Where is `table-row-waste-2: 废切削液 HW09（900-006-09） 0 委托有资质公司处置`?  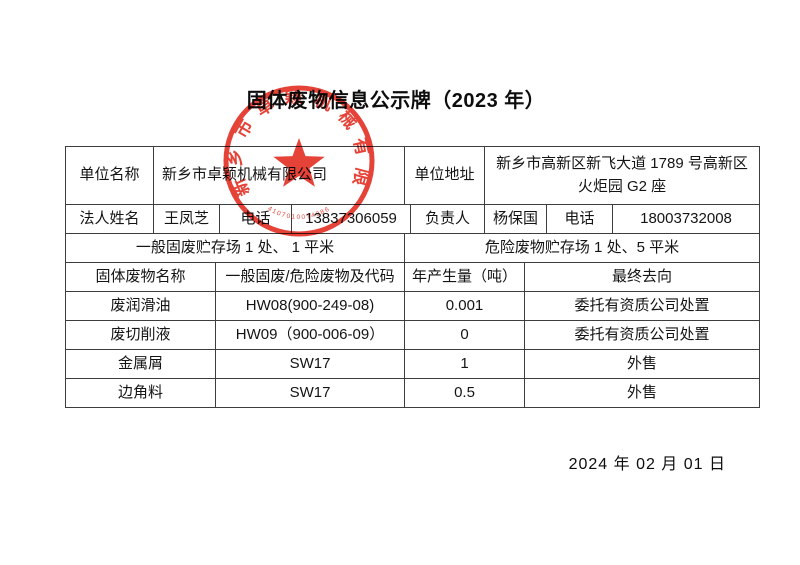 table-row-waste-2: 废切削液 HW09（900-006-09） 0 委托有资质公司处置 is located at coordinates (412, 334).